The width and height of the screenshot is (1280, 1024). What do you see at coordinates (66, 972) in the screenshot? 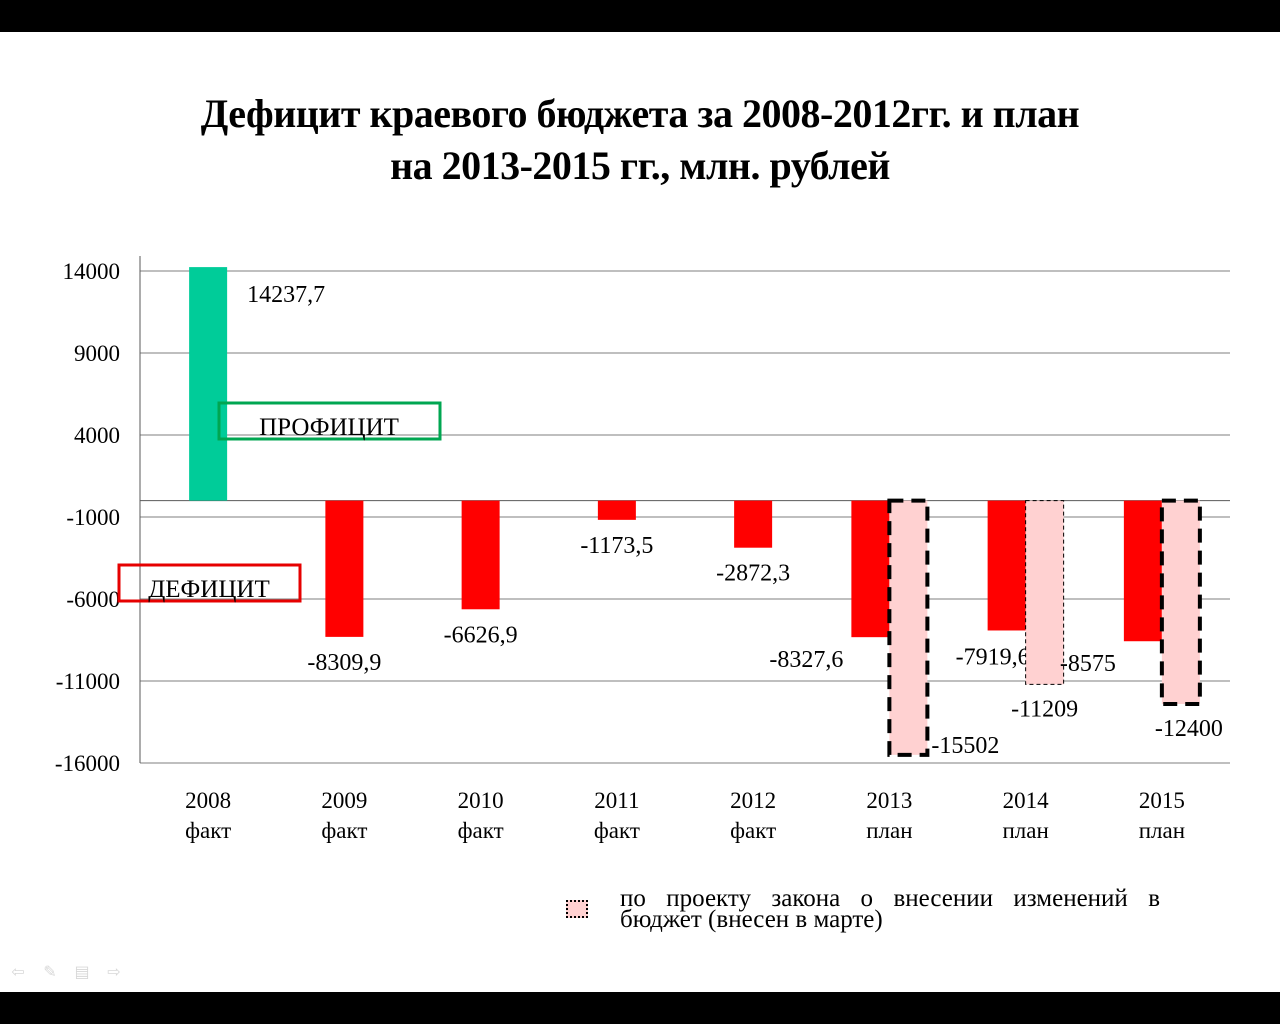
I see `slideshow-nav: ⇦ ✎ ▤ ⇨` at bounding box center [66, 972].